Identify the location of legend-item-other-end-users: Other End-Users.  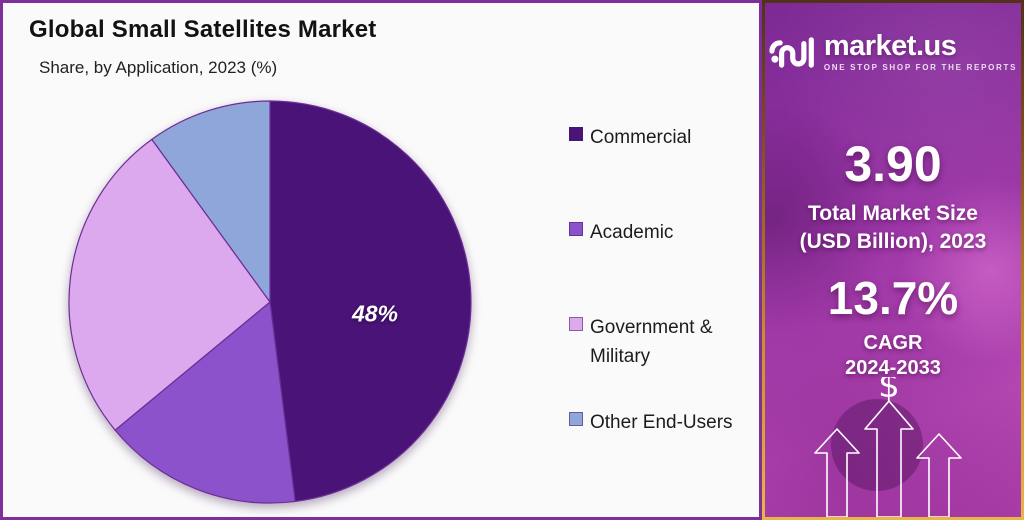
(651, 422).